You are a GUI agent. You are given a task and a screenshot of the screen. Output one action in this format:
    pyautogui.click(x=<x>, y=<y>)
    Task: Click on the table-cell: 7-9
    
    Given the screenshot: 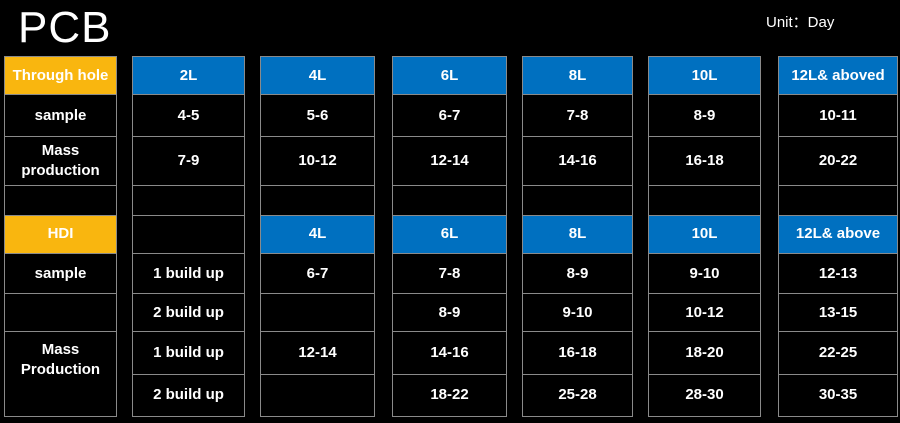 What is the action you would take?
    pyautogui.click(x=188, y=161)
    